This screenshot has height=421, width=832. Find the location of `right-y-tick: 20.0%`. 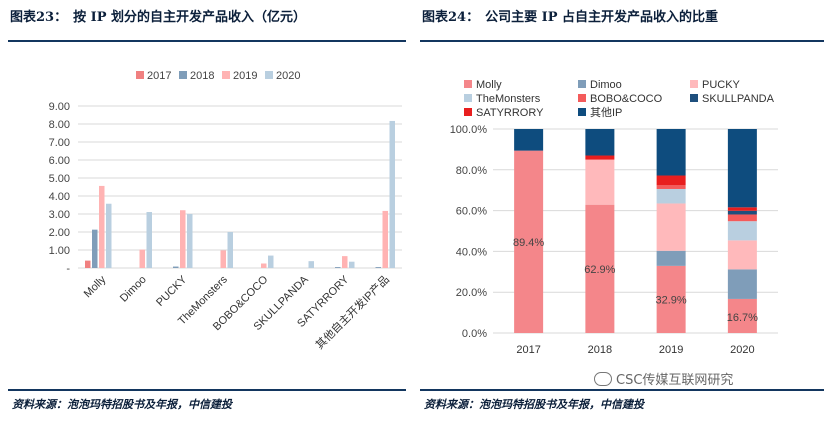

right-y-tick: 20.0% is located at coordinates (471, 293).